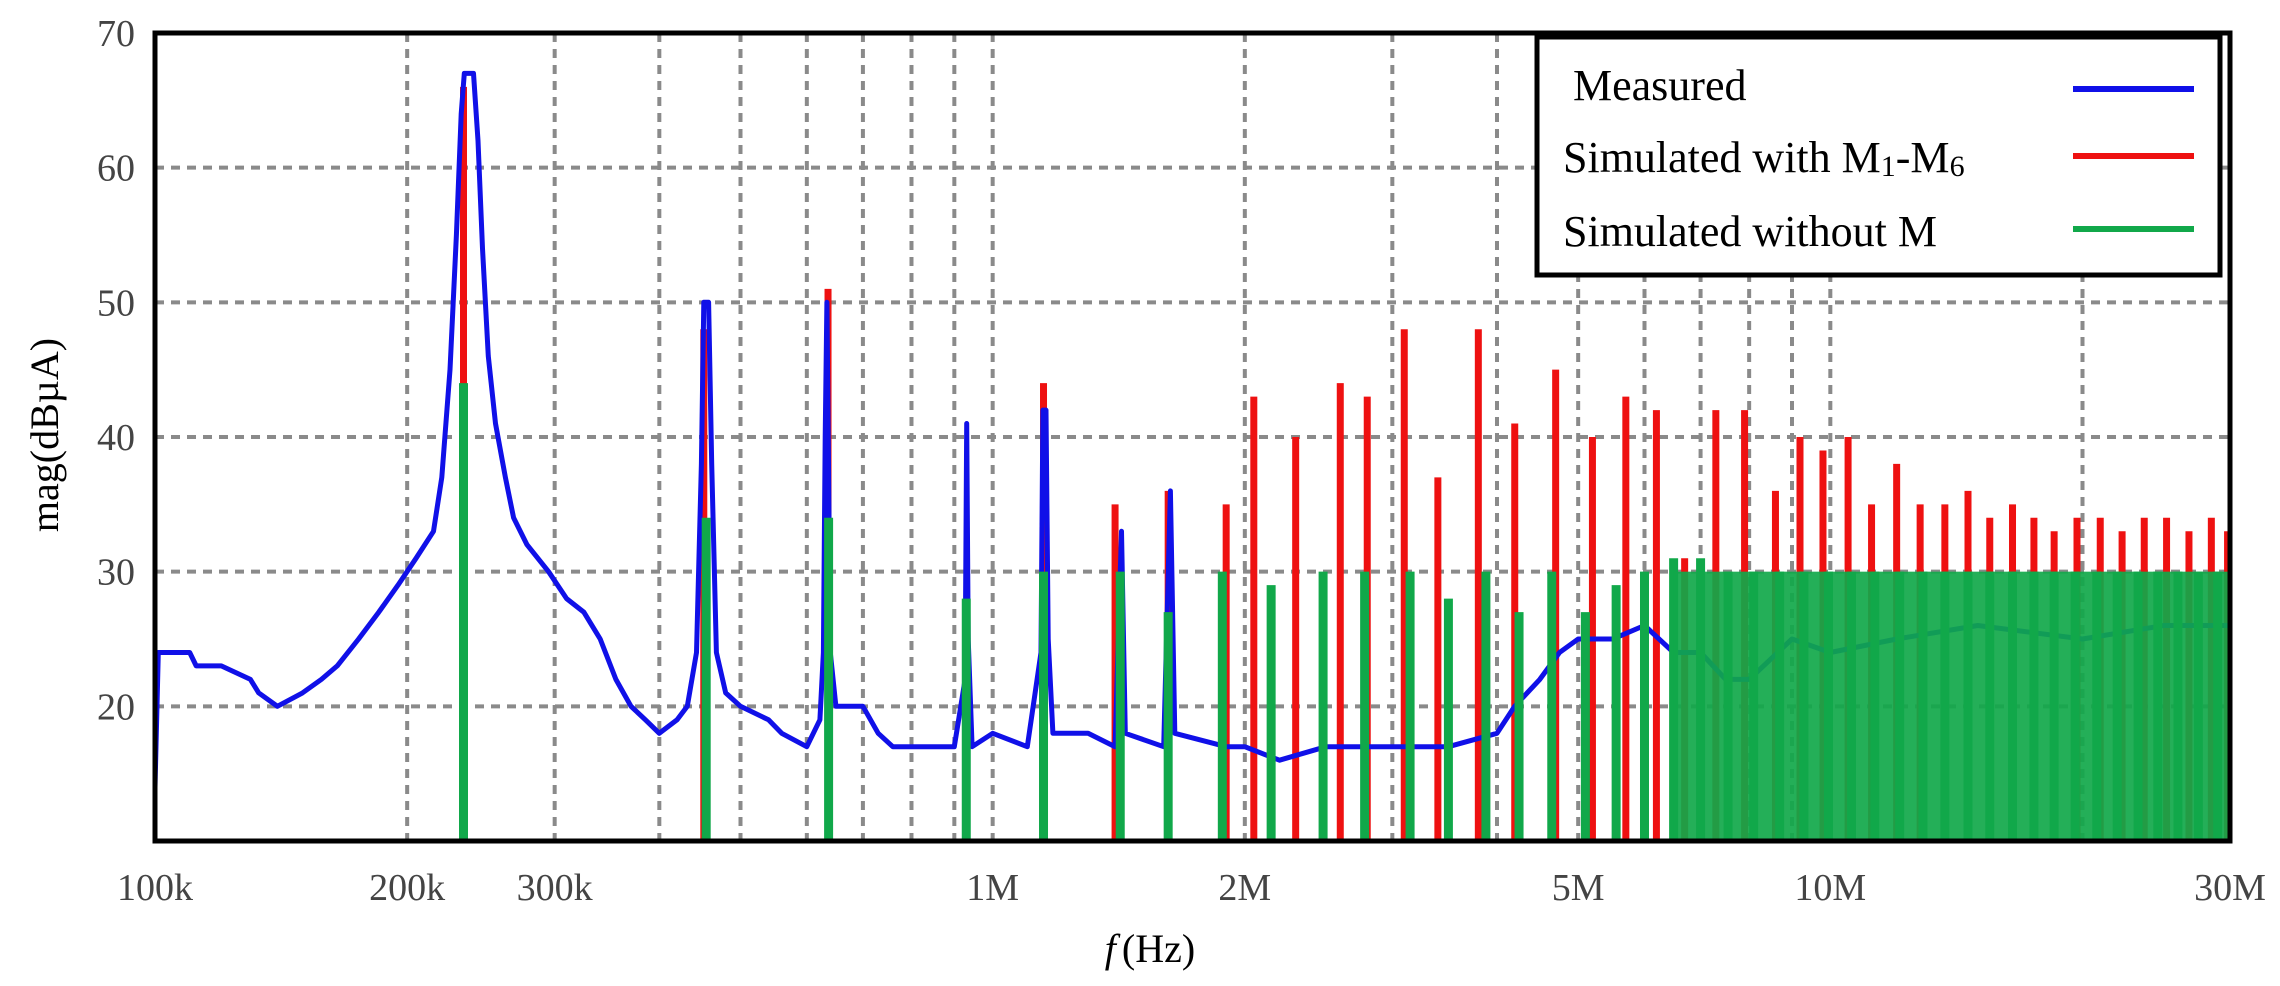 Image resolution: width=2280 pixels, height=986 pixels. Describe the element at coordinates (116, 303) in the screenshot. I see `y-tick-label: 50` at that location.